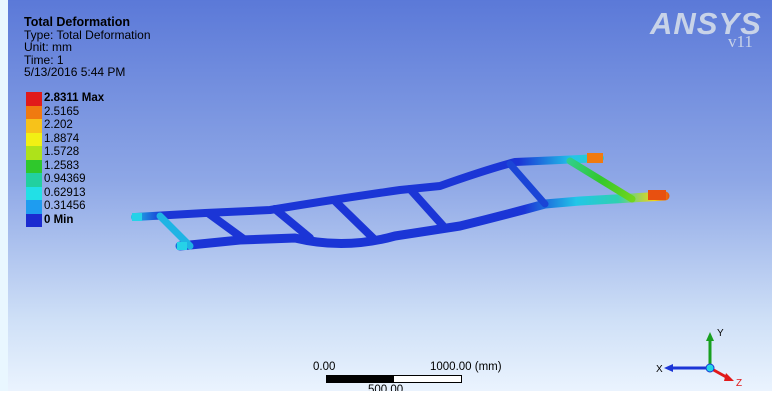  What do you see at coordinates (367, 187) in the screenshot?
I see `frame-rail-upper` at bounding box center [367, 187].